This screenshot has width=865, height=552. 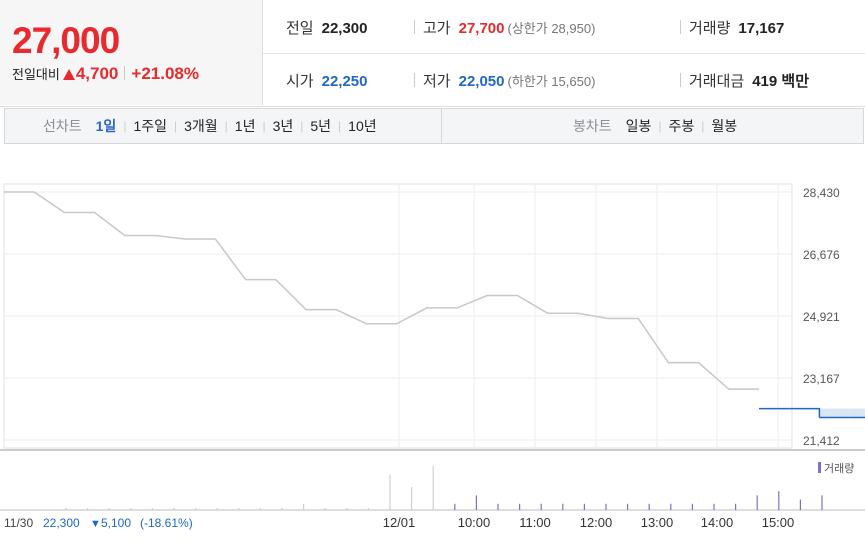 What do you see at coordinates (655, 126) in the screenshot?
I see `candle-chart-periods: 봉차트 일봉 | 주봉 | 월봉` at bounding box center [655, 126].